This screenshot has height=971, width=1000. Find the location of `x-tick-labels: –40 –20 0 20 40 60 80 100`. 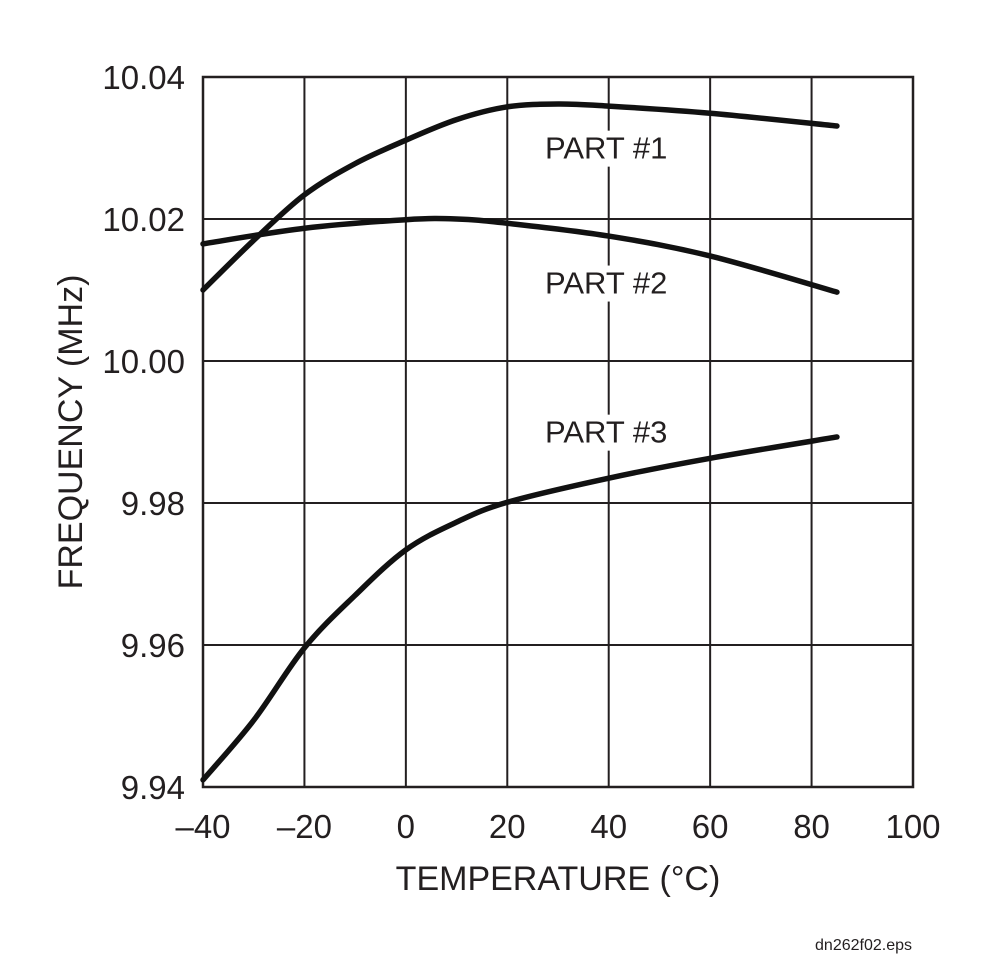

x-tick-labels: –40 –20 0 20 40 60 80 100 is located at coordinates (557, 826).